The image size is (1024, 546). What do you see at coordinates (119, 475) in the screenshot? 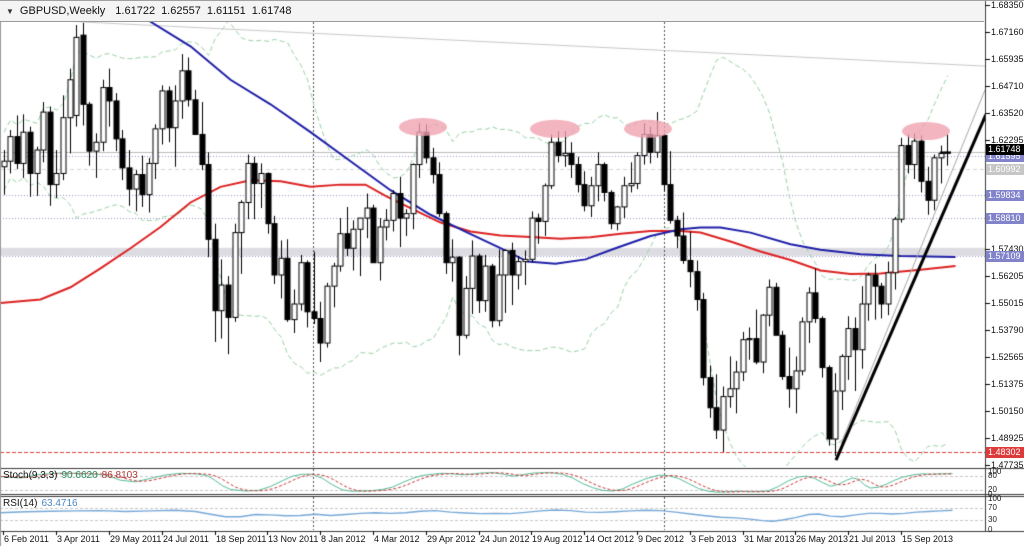
I see `stoch-d-value: 86.8103` at bounding box center [119, 475].